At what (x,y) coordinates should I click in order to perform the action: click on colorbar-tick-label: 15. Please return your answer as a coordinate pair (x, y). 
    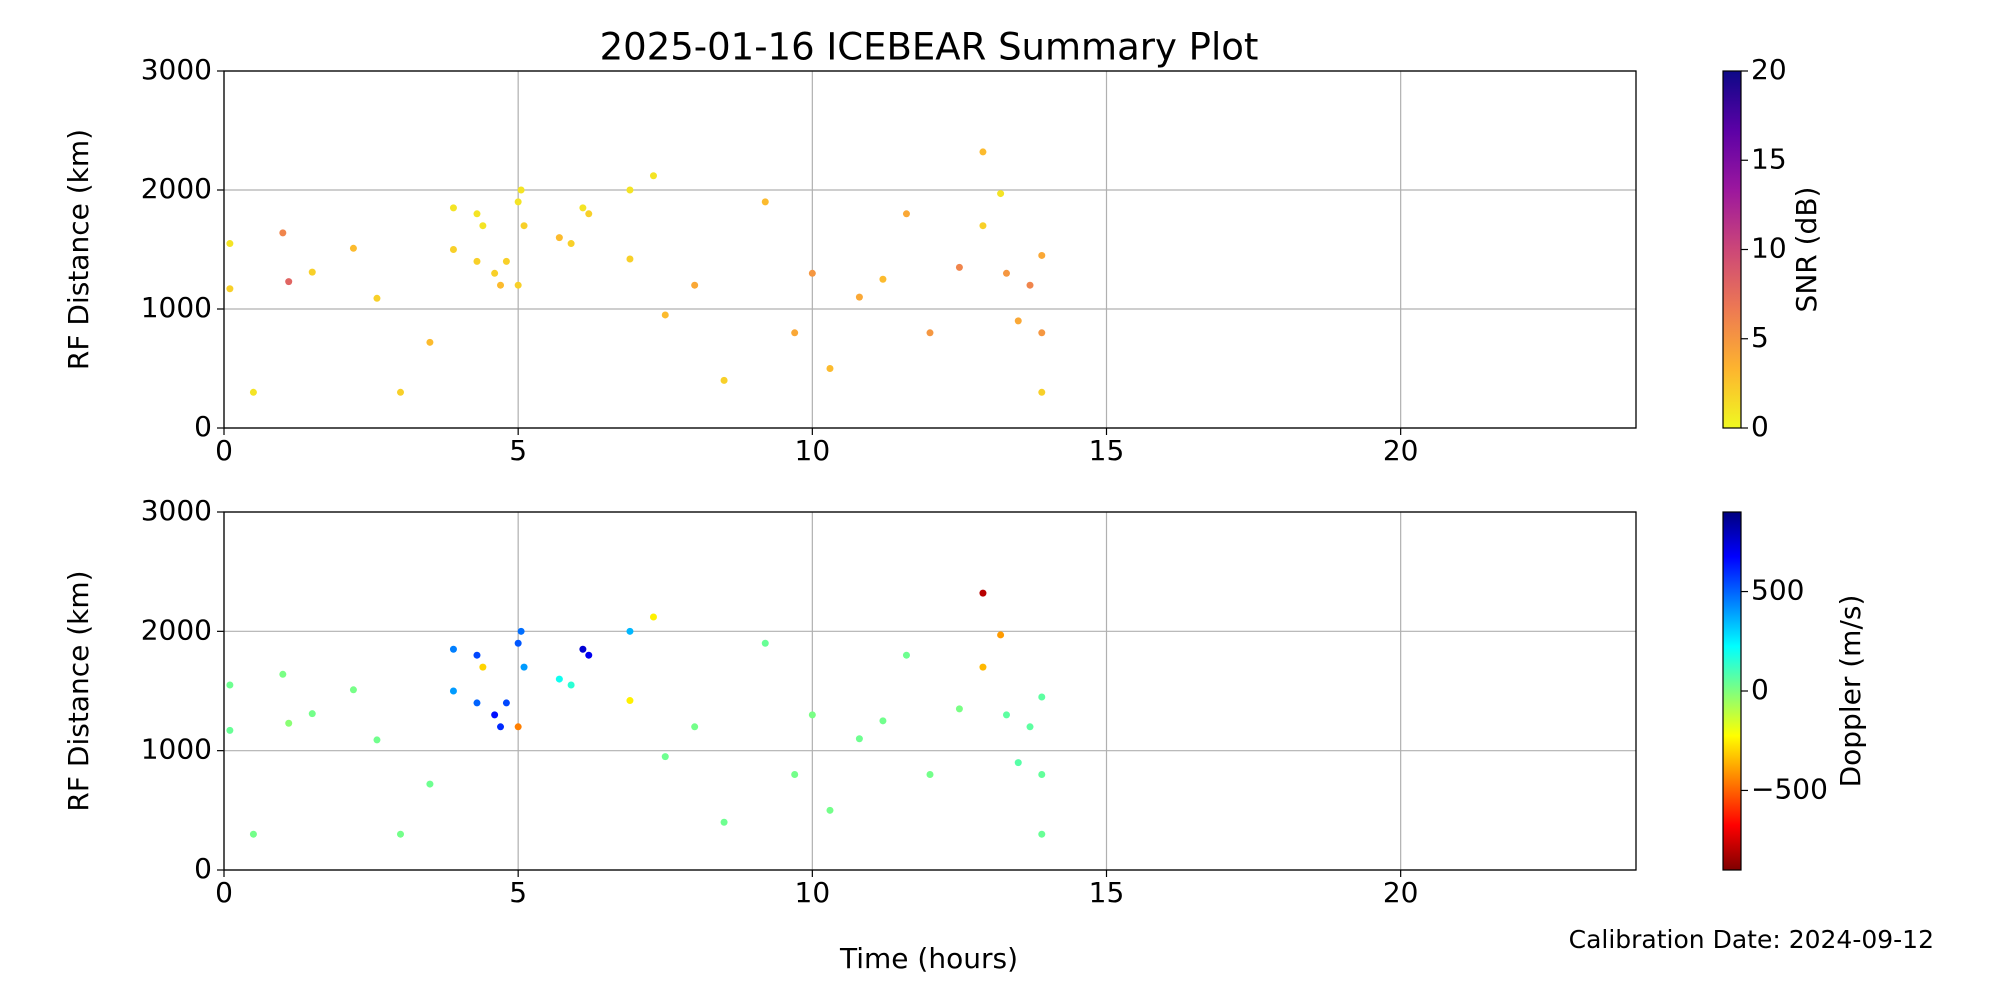
    Looking at the image, I should click on (1769, 158).